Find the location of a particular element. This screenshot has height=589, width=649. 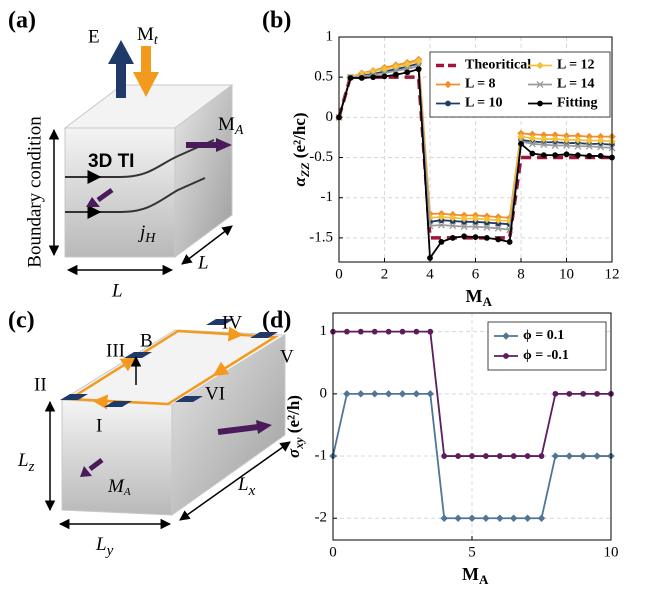

y-tick-label: -1.5 is located at coordinates (321, 237).